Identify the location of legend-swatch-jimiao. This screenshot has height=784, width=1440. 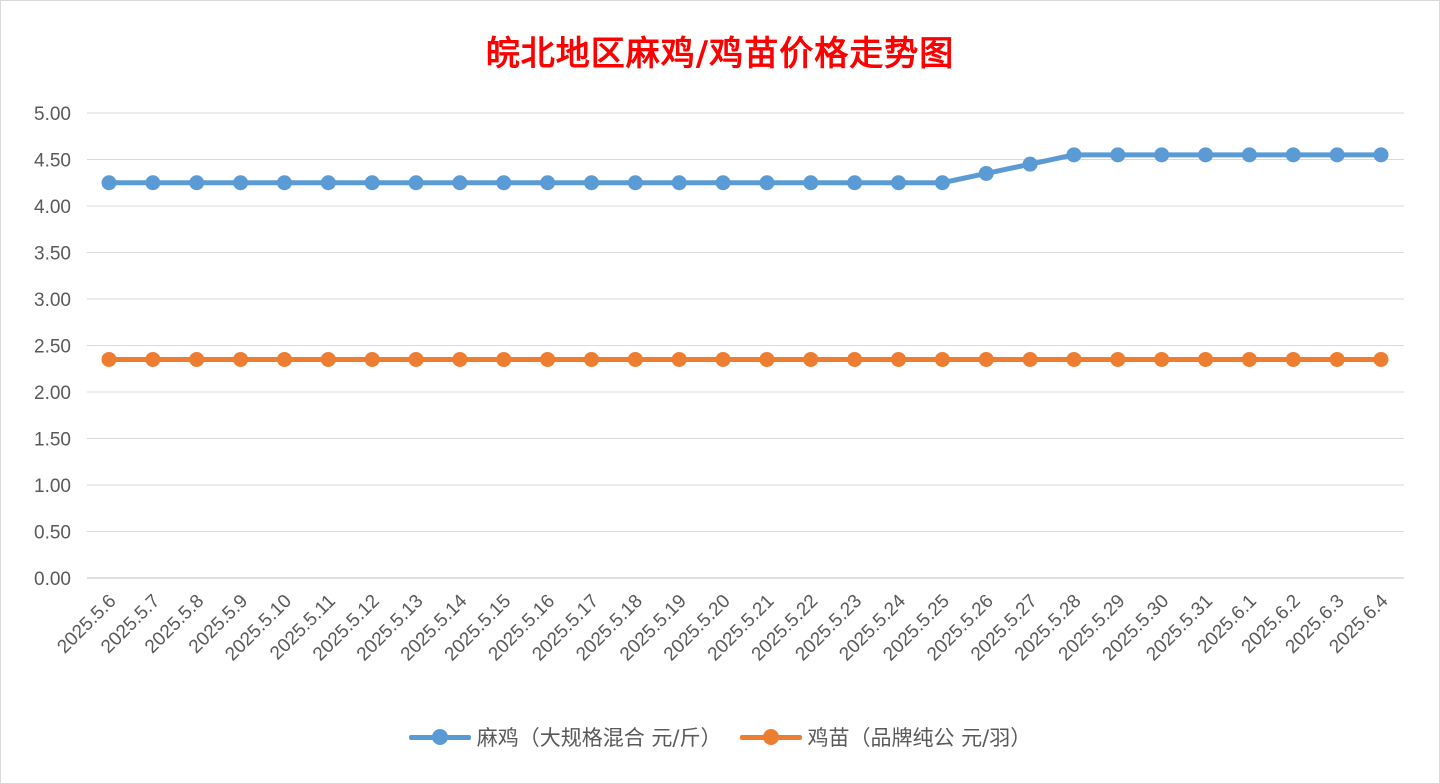
(770, 737).